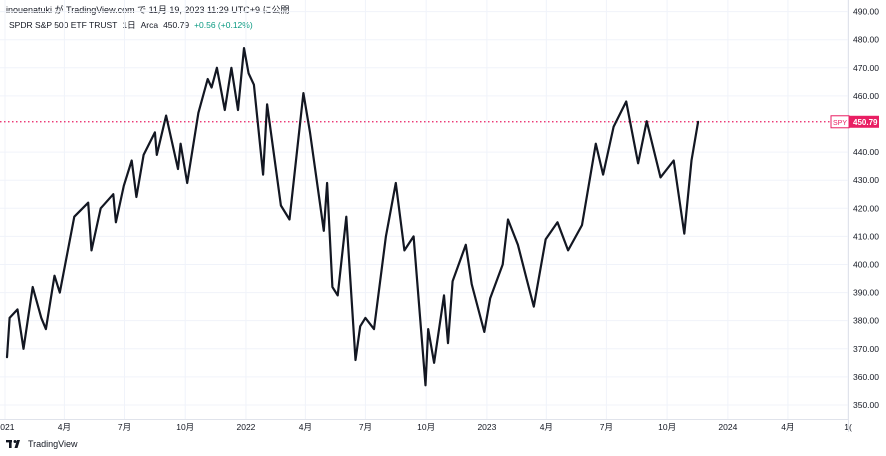 The width and height of the screenshot is (886, 456). Describe the element at coordinates (866, 377) in the screenshot. I see `y-tick-label: 360.00` at that location.